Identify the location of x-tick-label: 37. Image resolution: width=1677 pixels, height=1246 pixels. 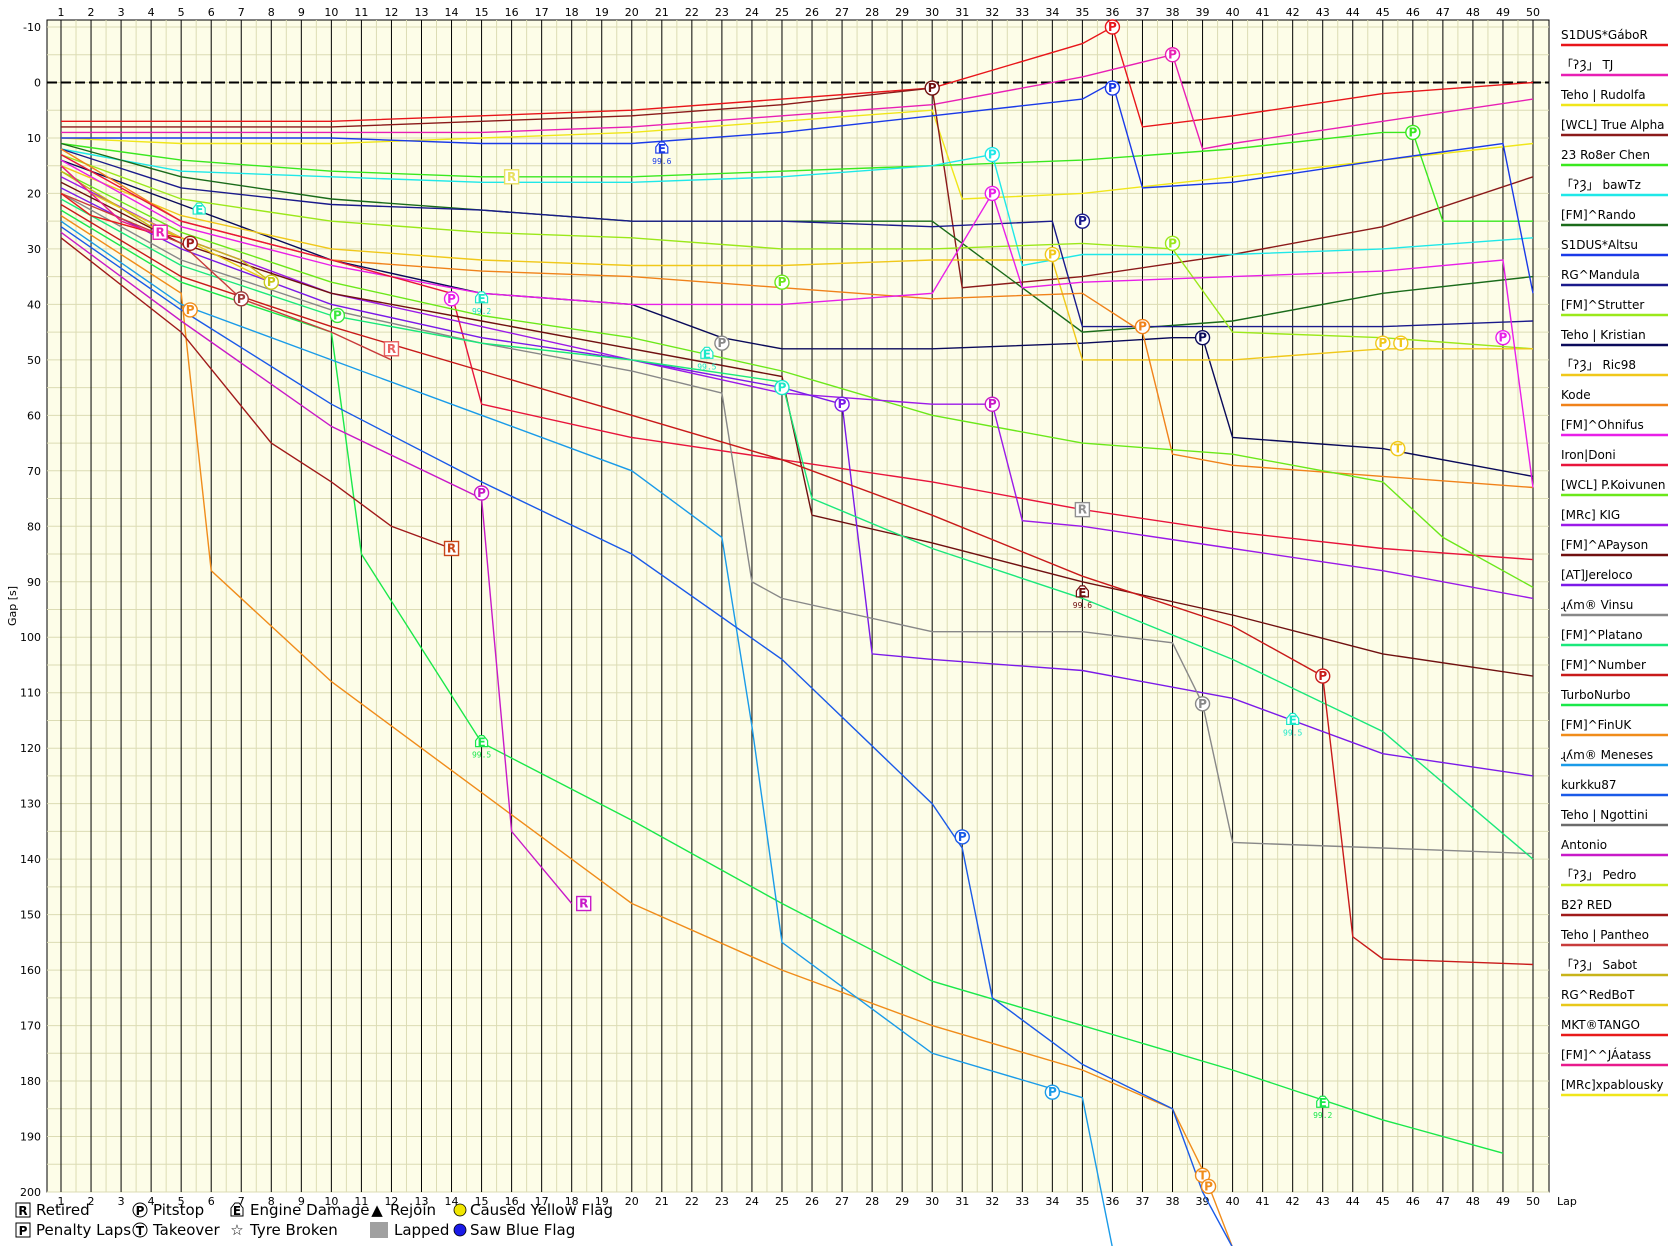
(1142, 1201).